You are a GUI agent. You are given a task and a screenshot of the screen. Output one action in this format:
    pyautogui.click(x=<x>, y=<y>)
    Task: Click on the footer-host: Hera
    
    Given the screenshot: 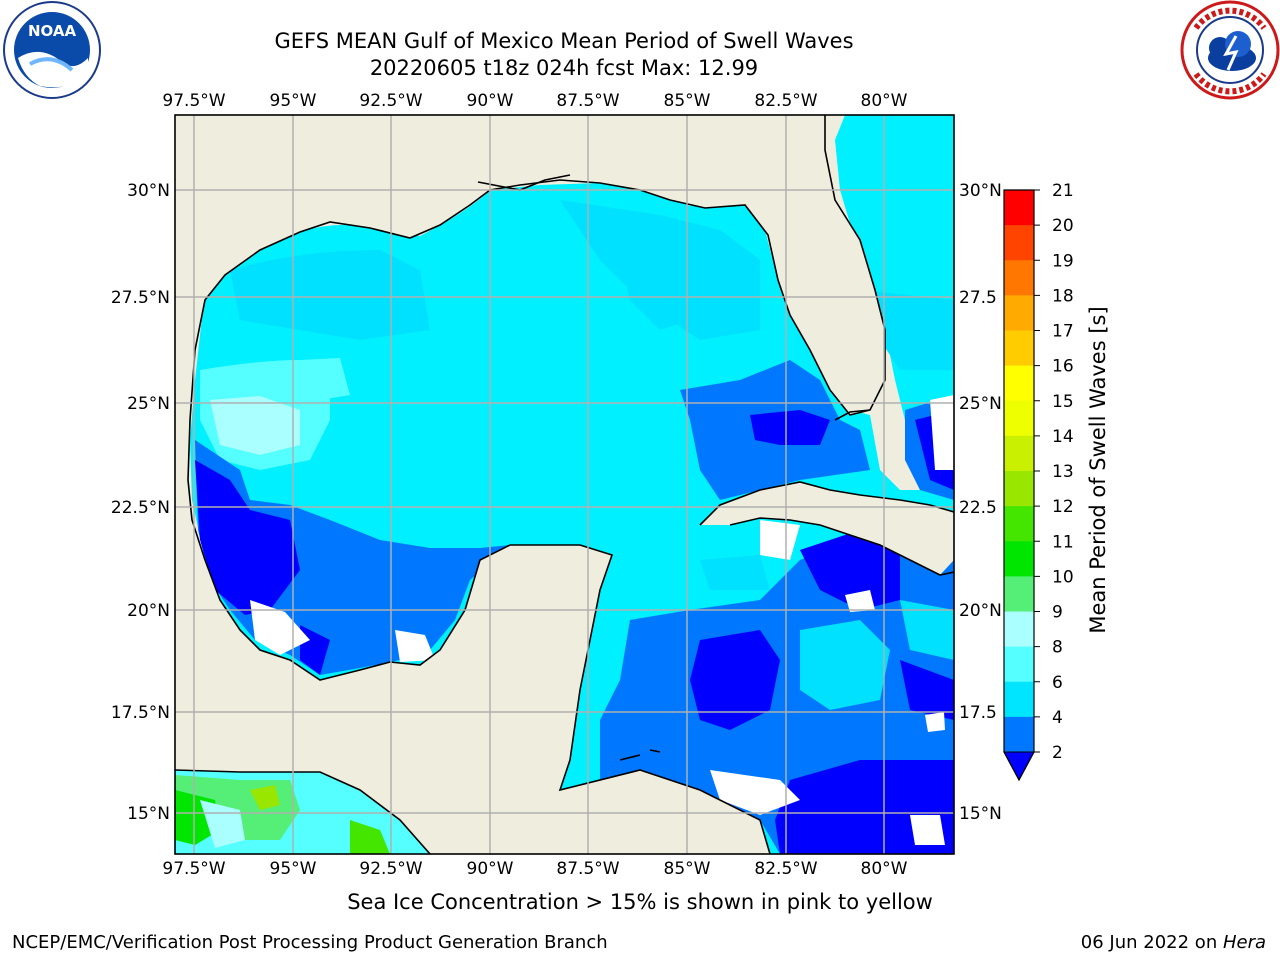 What is the action you would take?
    pyautogui.click(x=1244, y=942)
    